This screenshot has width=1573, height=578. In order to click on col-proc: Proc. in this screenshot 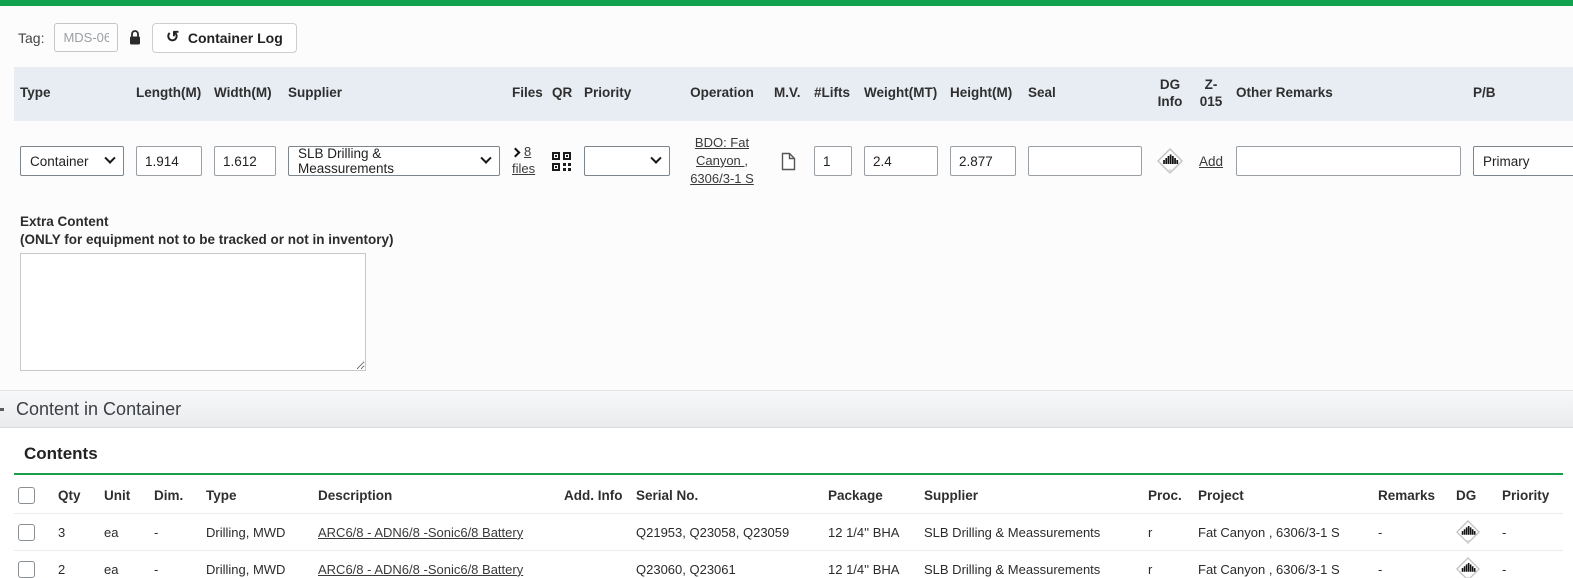, I will do `click(1165, 496)`.